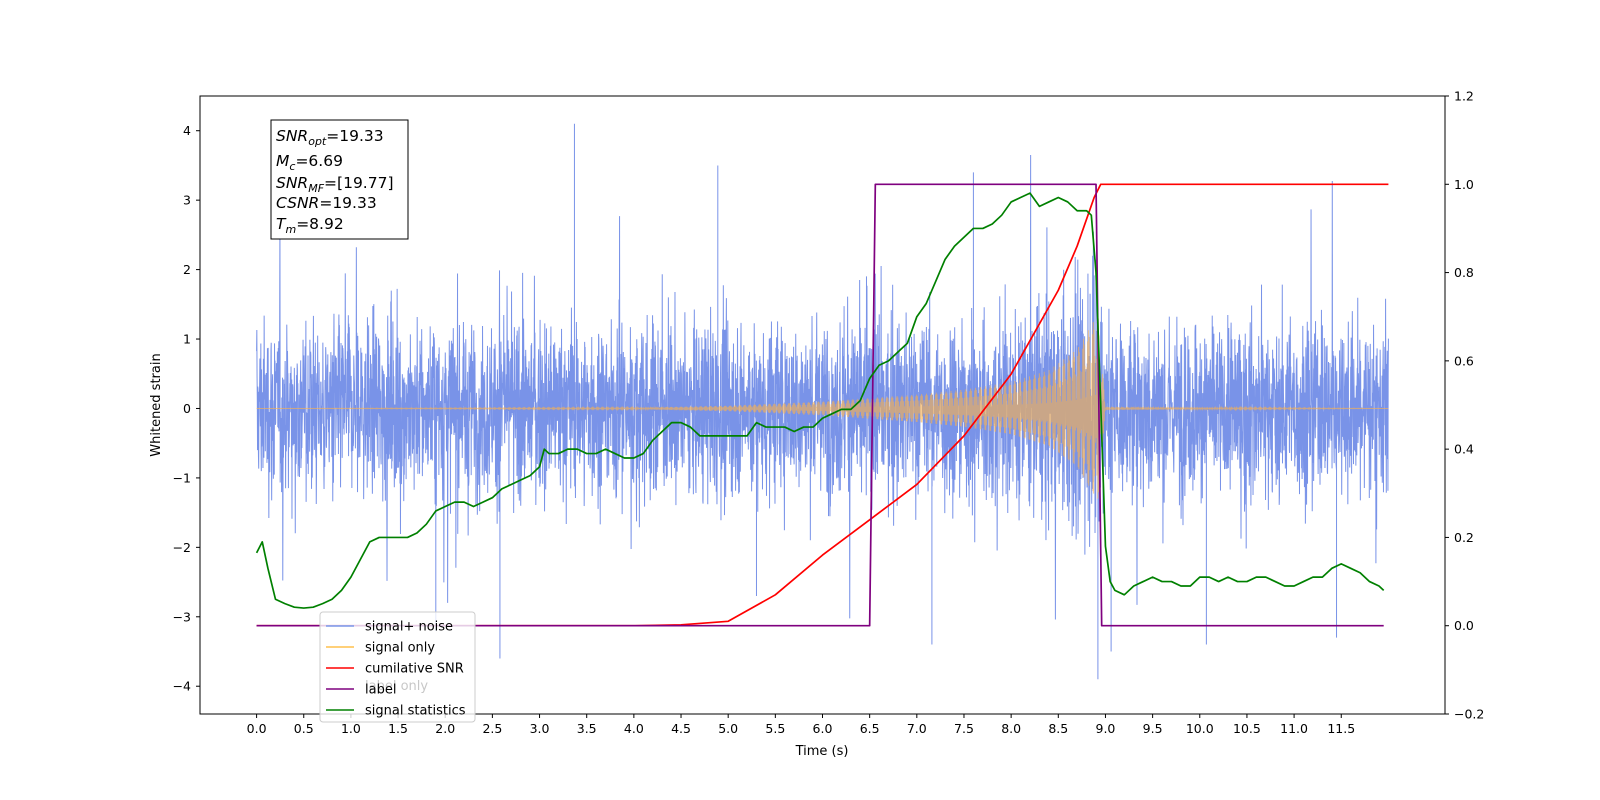  I want to click on x-tick-label: 2.0, so click(445, 728).